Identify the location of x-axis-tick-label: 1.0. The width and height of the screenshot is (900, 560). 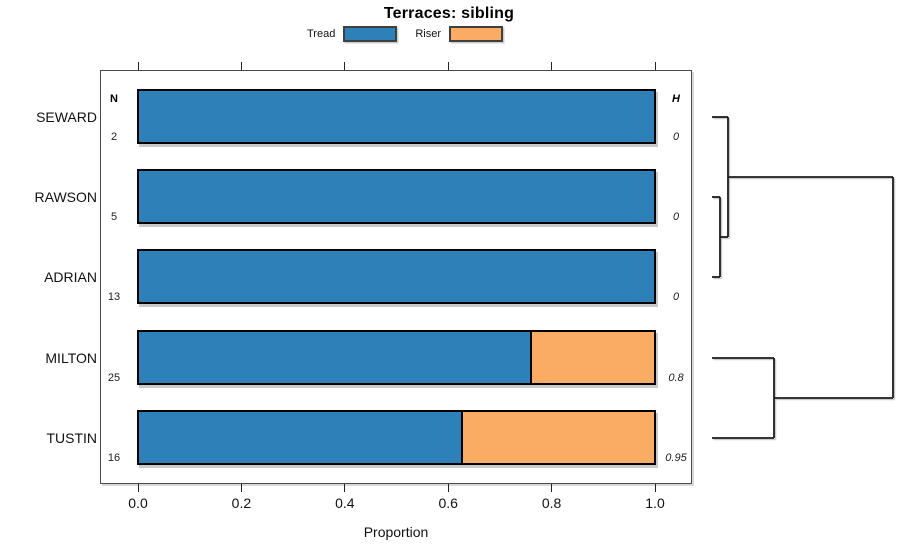
(655, 503).